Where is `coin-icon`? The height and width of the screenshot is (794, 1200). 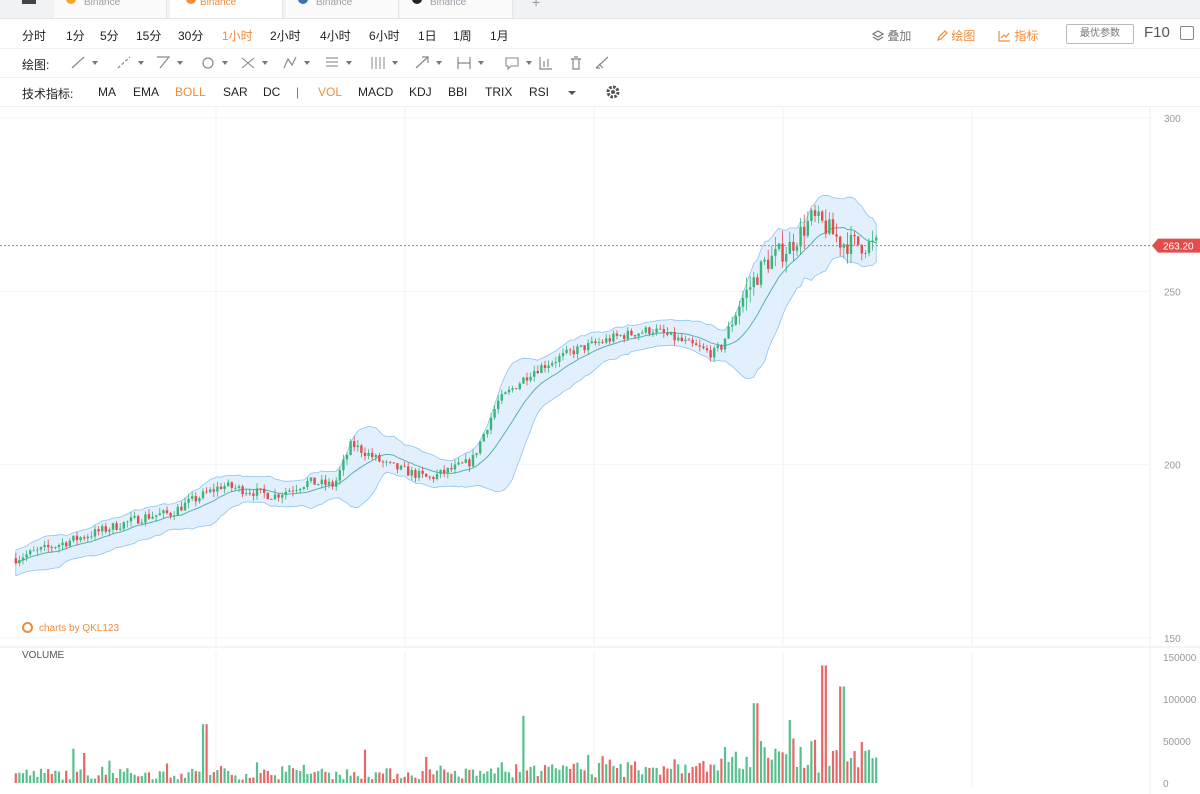
coin-icon is located at coordinates (303, 2).